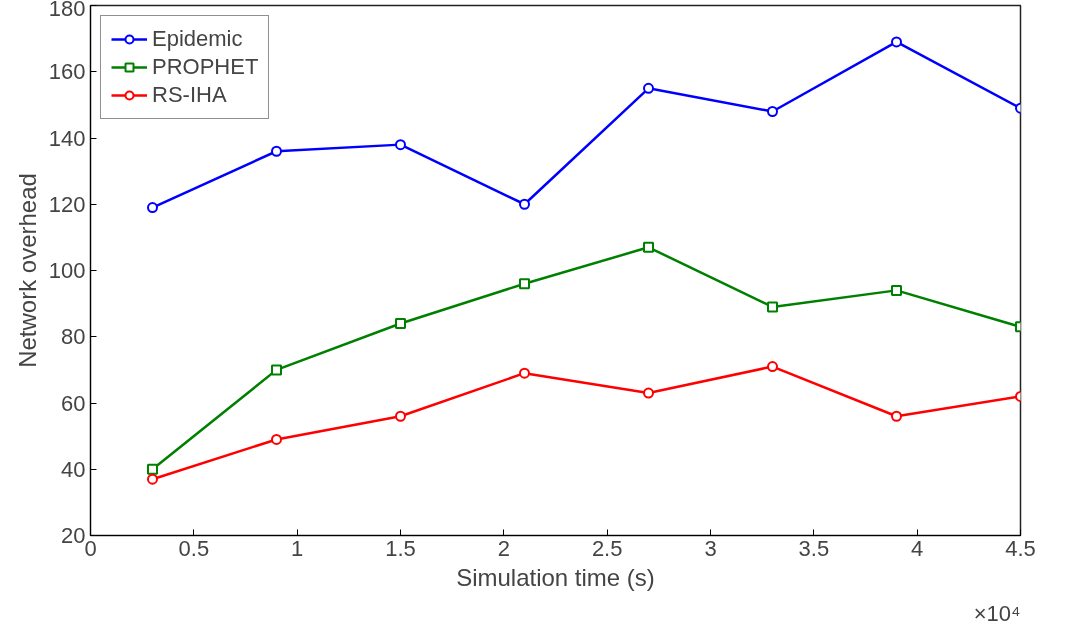  What do you see at coordinates (400, 548) in the screenshot?
I see `x-tick-label: 1.5` at bounding box center [400, 548].